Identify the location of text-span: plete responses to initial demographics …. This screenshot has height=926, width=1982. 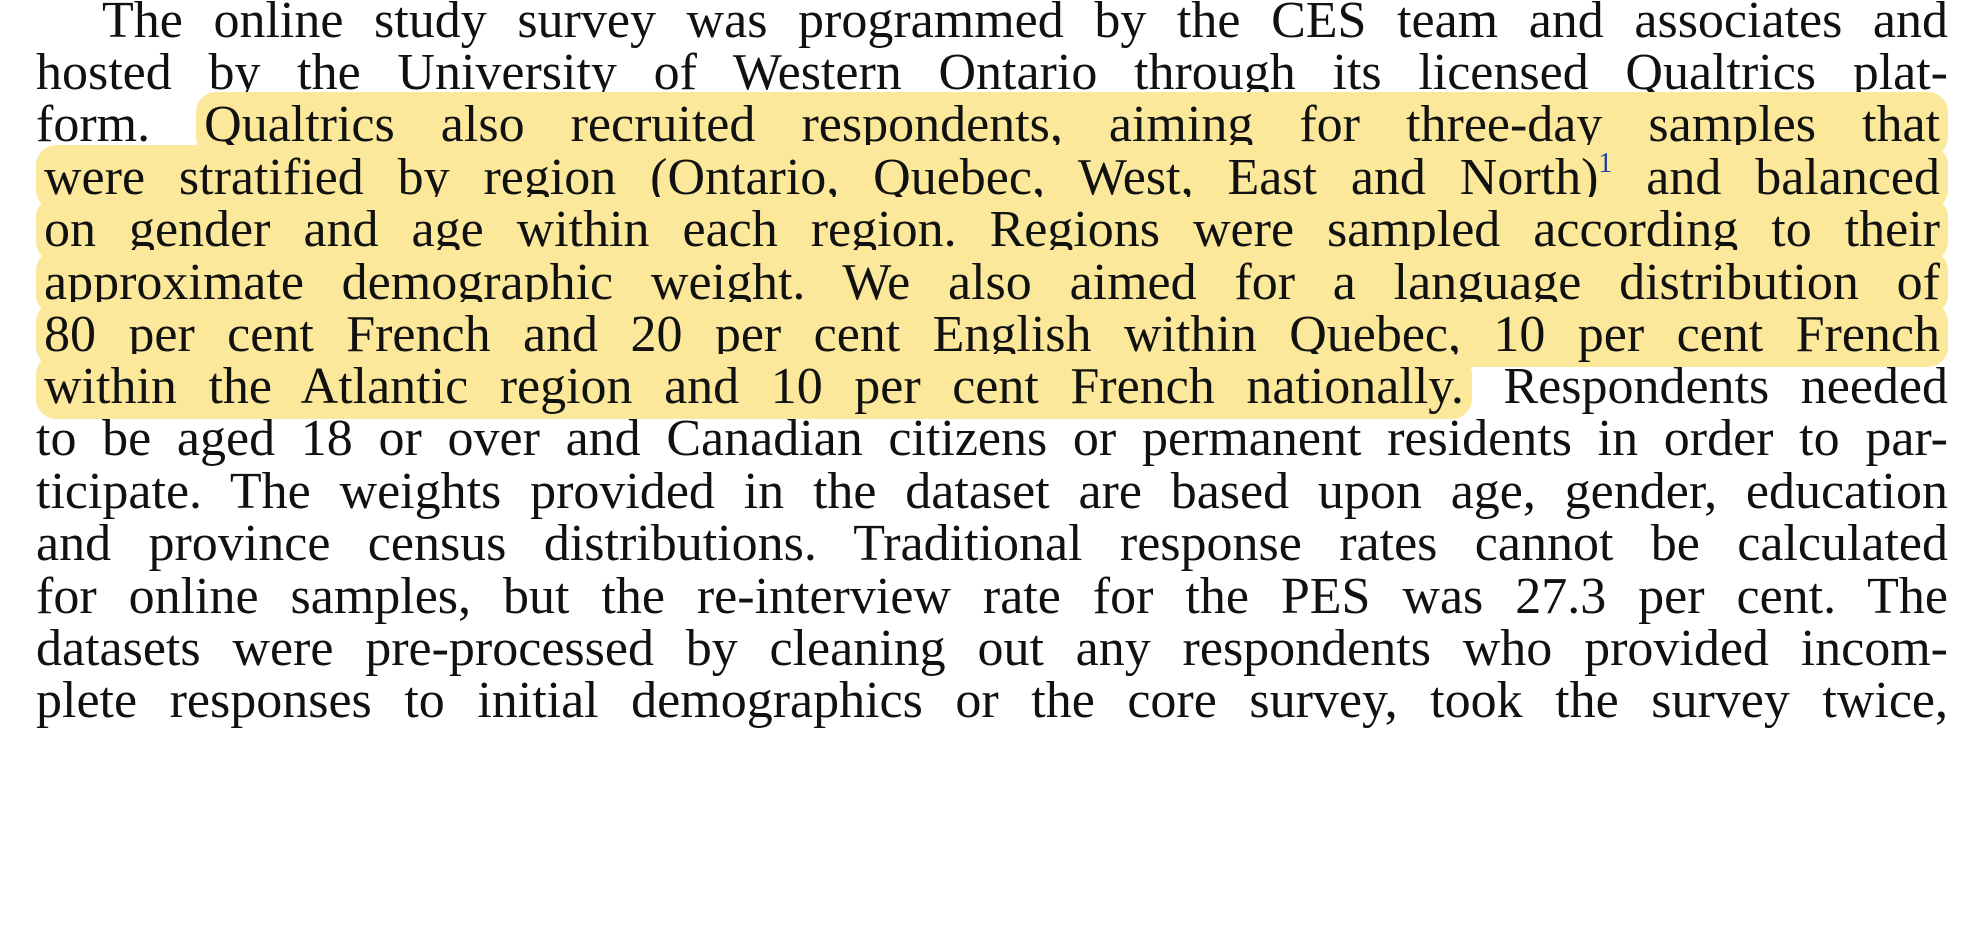
(992, 700).